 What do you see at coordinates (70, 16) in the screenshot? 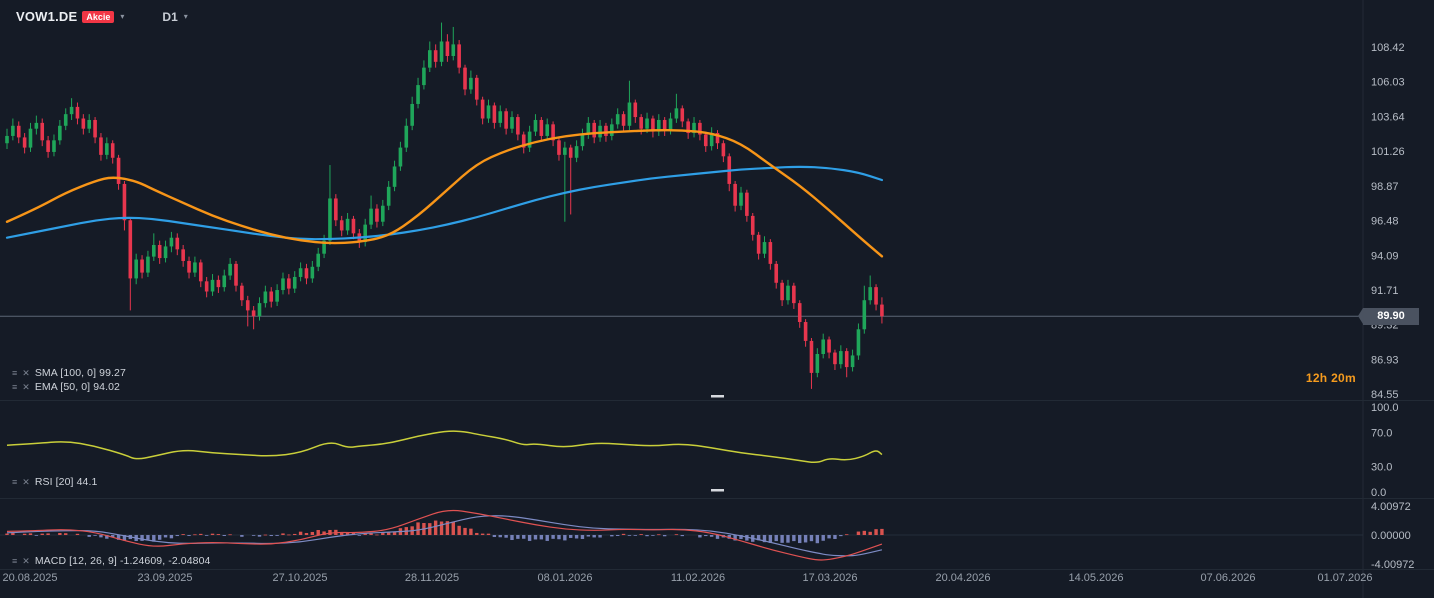
I see `symbol-selector: VOW1.DE Akcie ▾` at bounding box center [70, 16].